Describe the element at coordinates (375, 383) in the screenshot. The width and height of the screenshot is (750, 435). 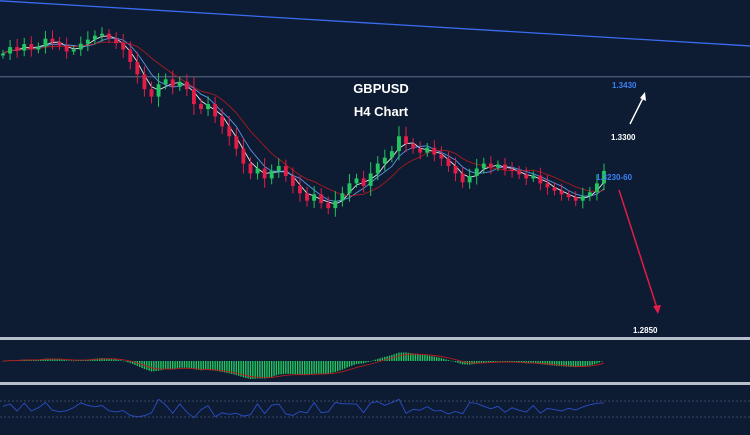
I see `panel-separator-bottom` at that location.